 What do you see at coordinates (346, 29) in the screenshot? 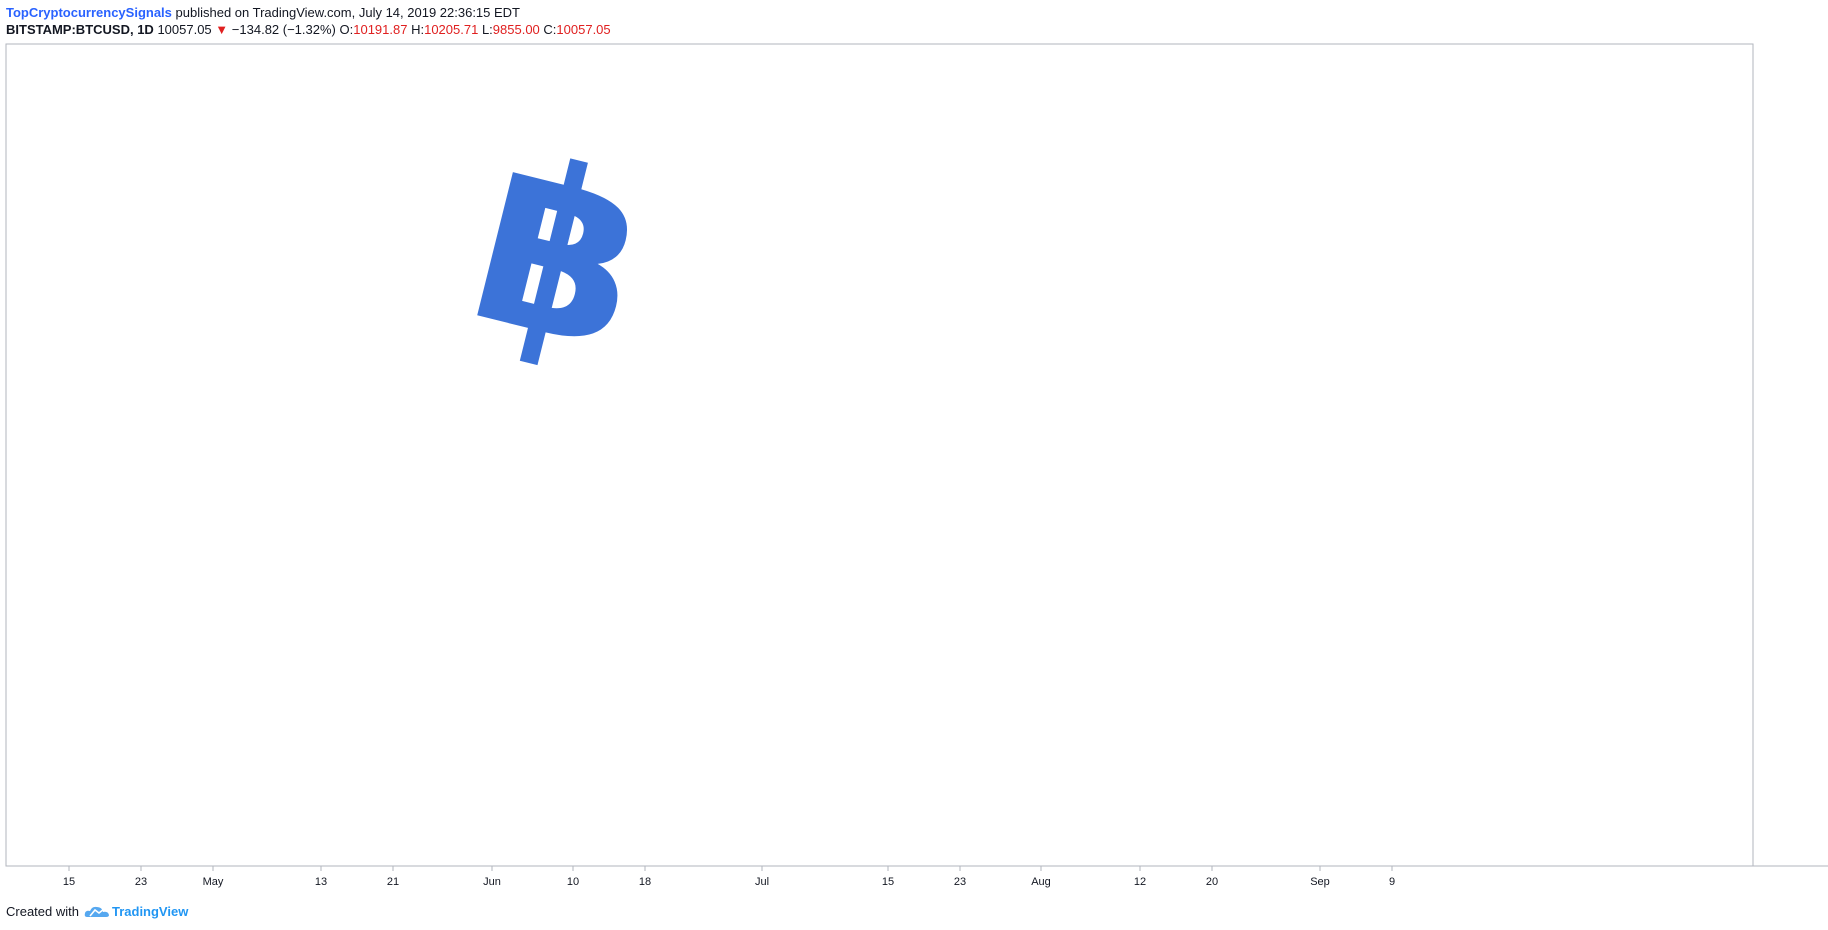
I see `open-label: O:` at bounding box center [346, 29].